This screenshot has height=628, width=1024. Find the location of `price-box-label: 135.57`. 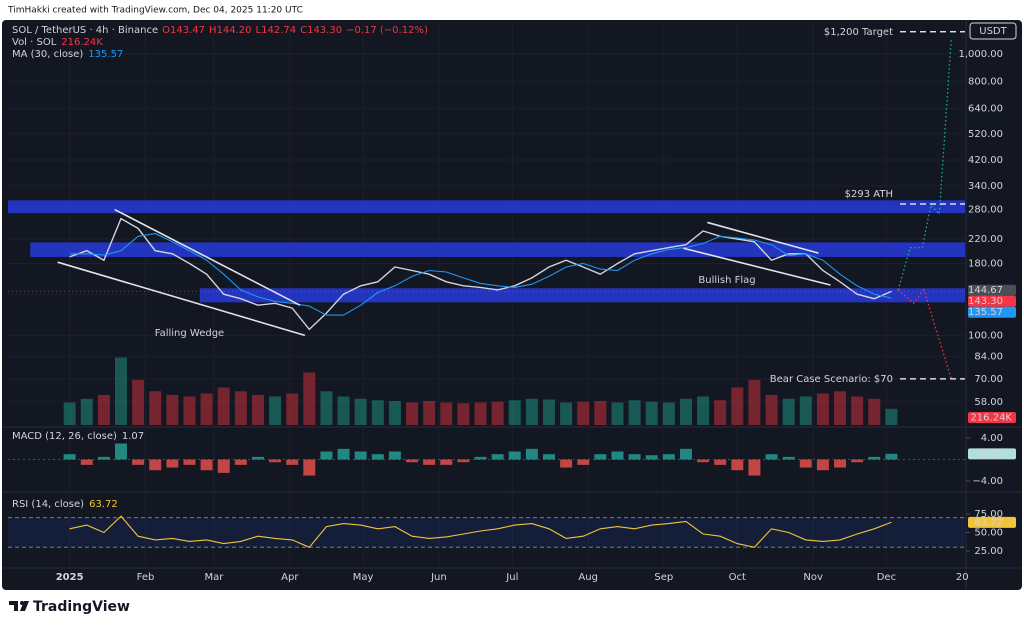

price-box-label: 135.57 is located at coordinates (985, 312).